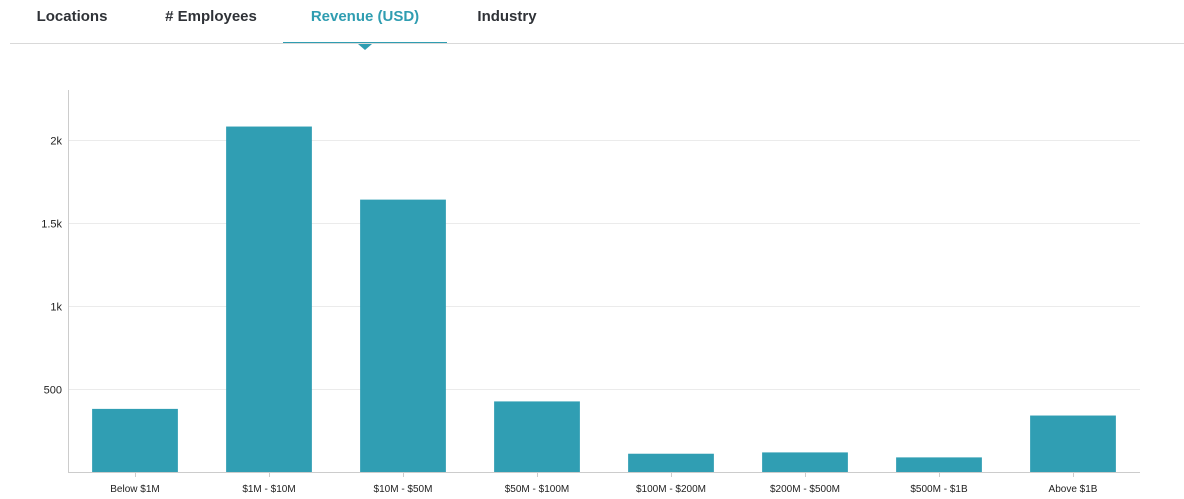 Image resolution: width=1184 pixels, height=499 pixels. I want to click on tab-label: Locations, so click(72, 16).